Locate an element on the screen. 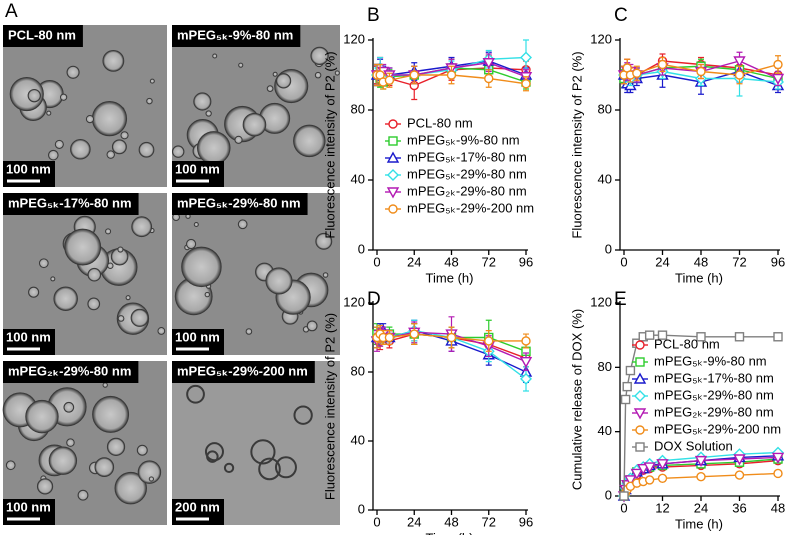  scale-bar-bg is located at coordinates (29, 174).